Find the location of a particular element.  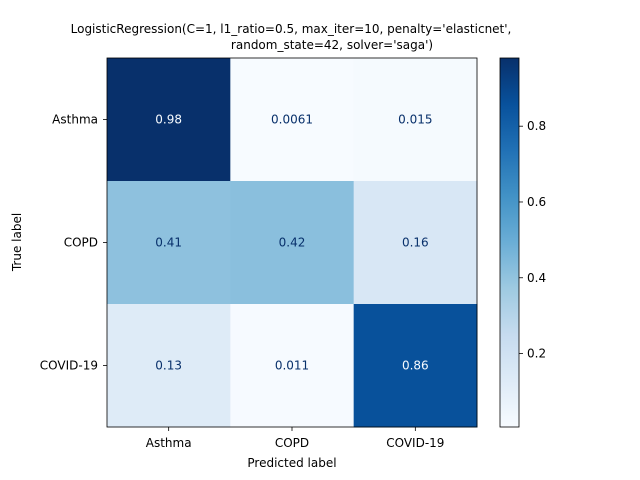

heatmap-cell-r1-c0 is located at coordinates (169, 243).